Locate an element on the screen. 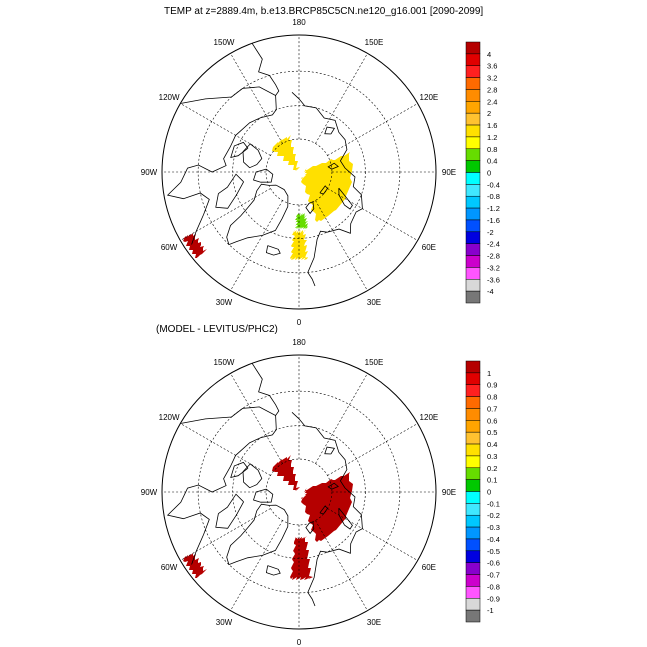 Image resolution: width=647 pixels, height=647 pixels. colorbar-tick-label: 0.2 is located at coordinates (492, 468).